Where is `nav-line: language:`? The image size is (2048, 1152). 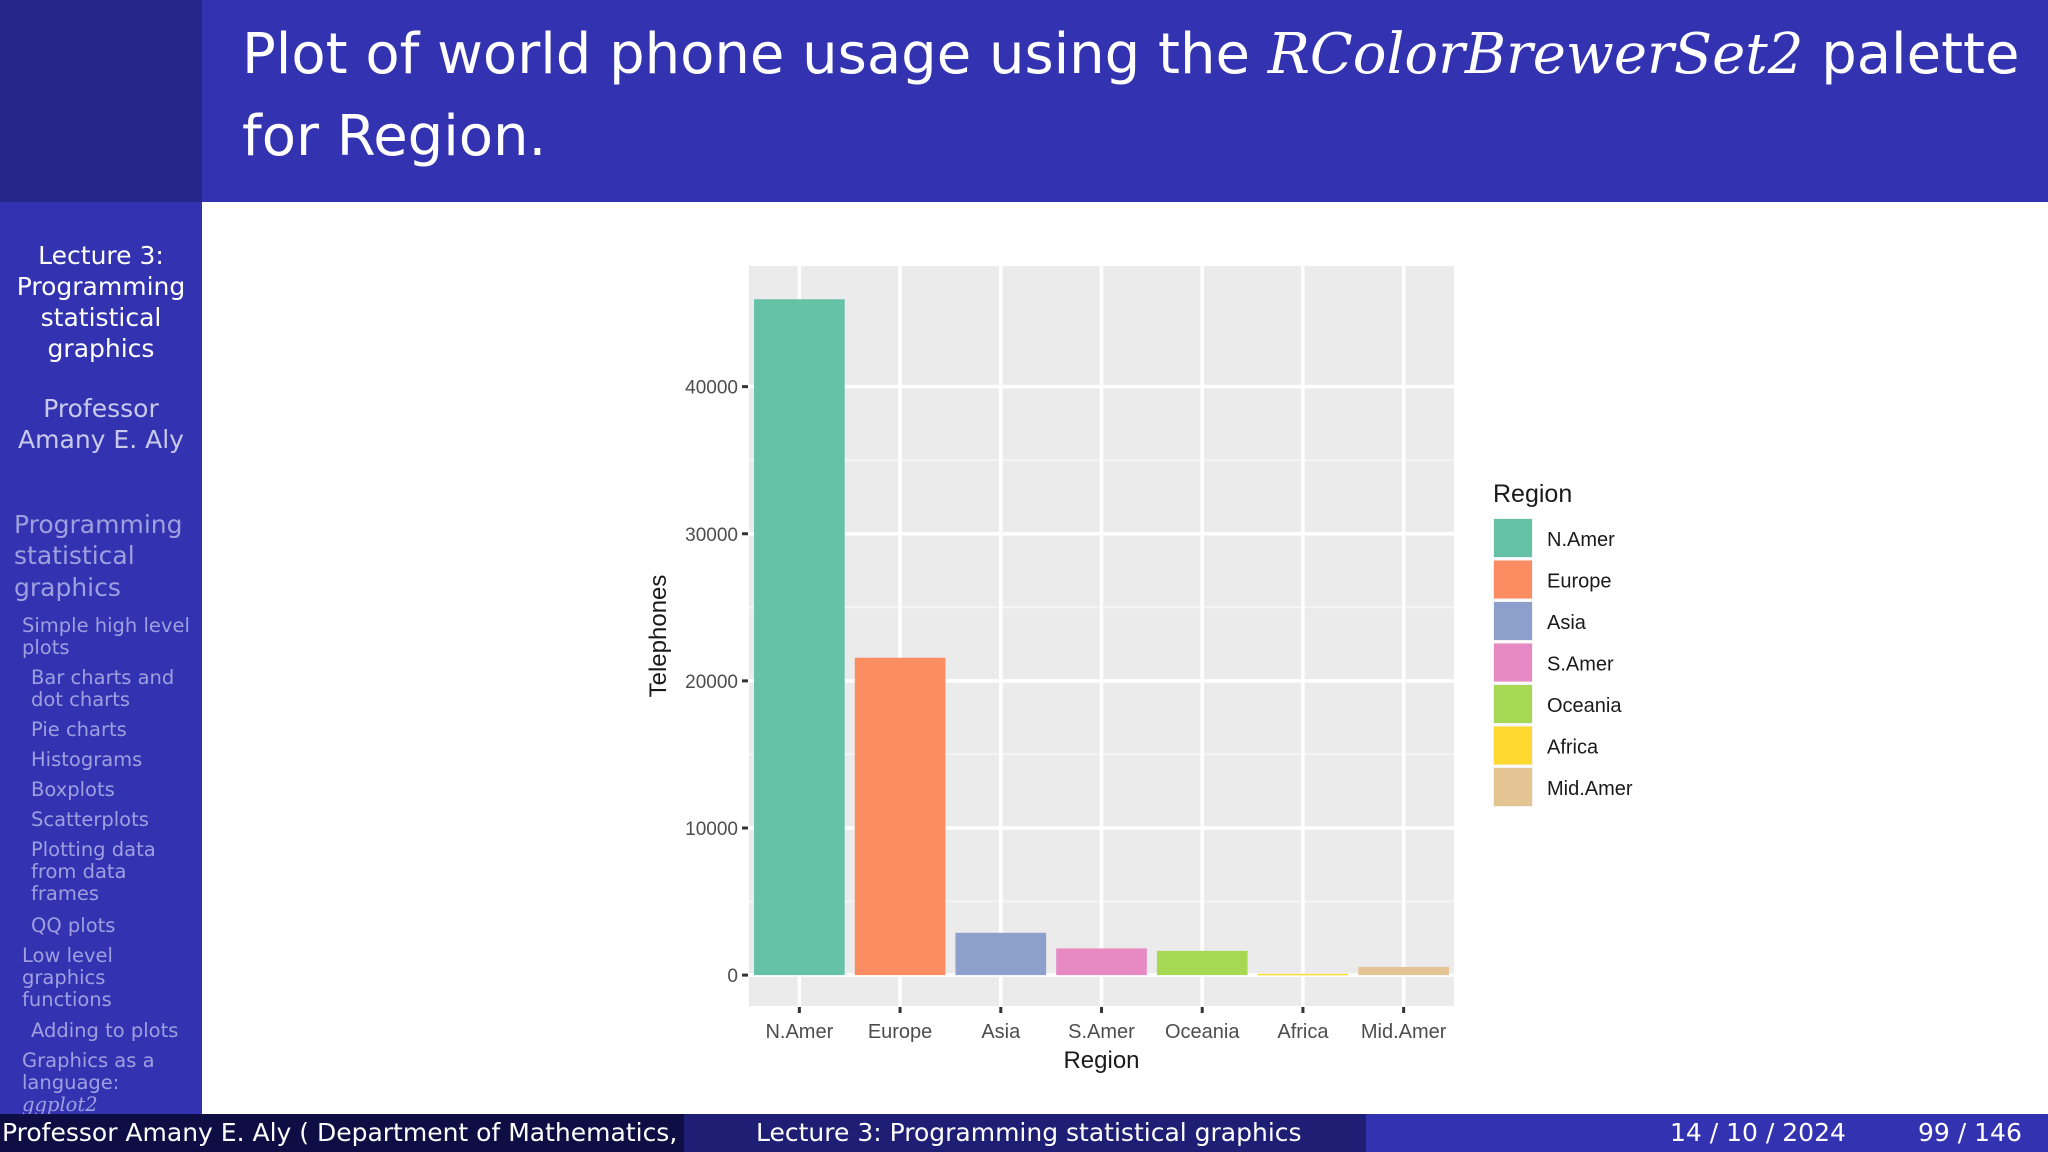 nav-line: language: is located at coordinates (71, 1082).